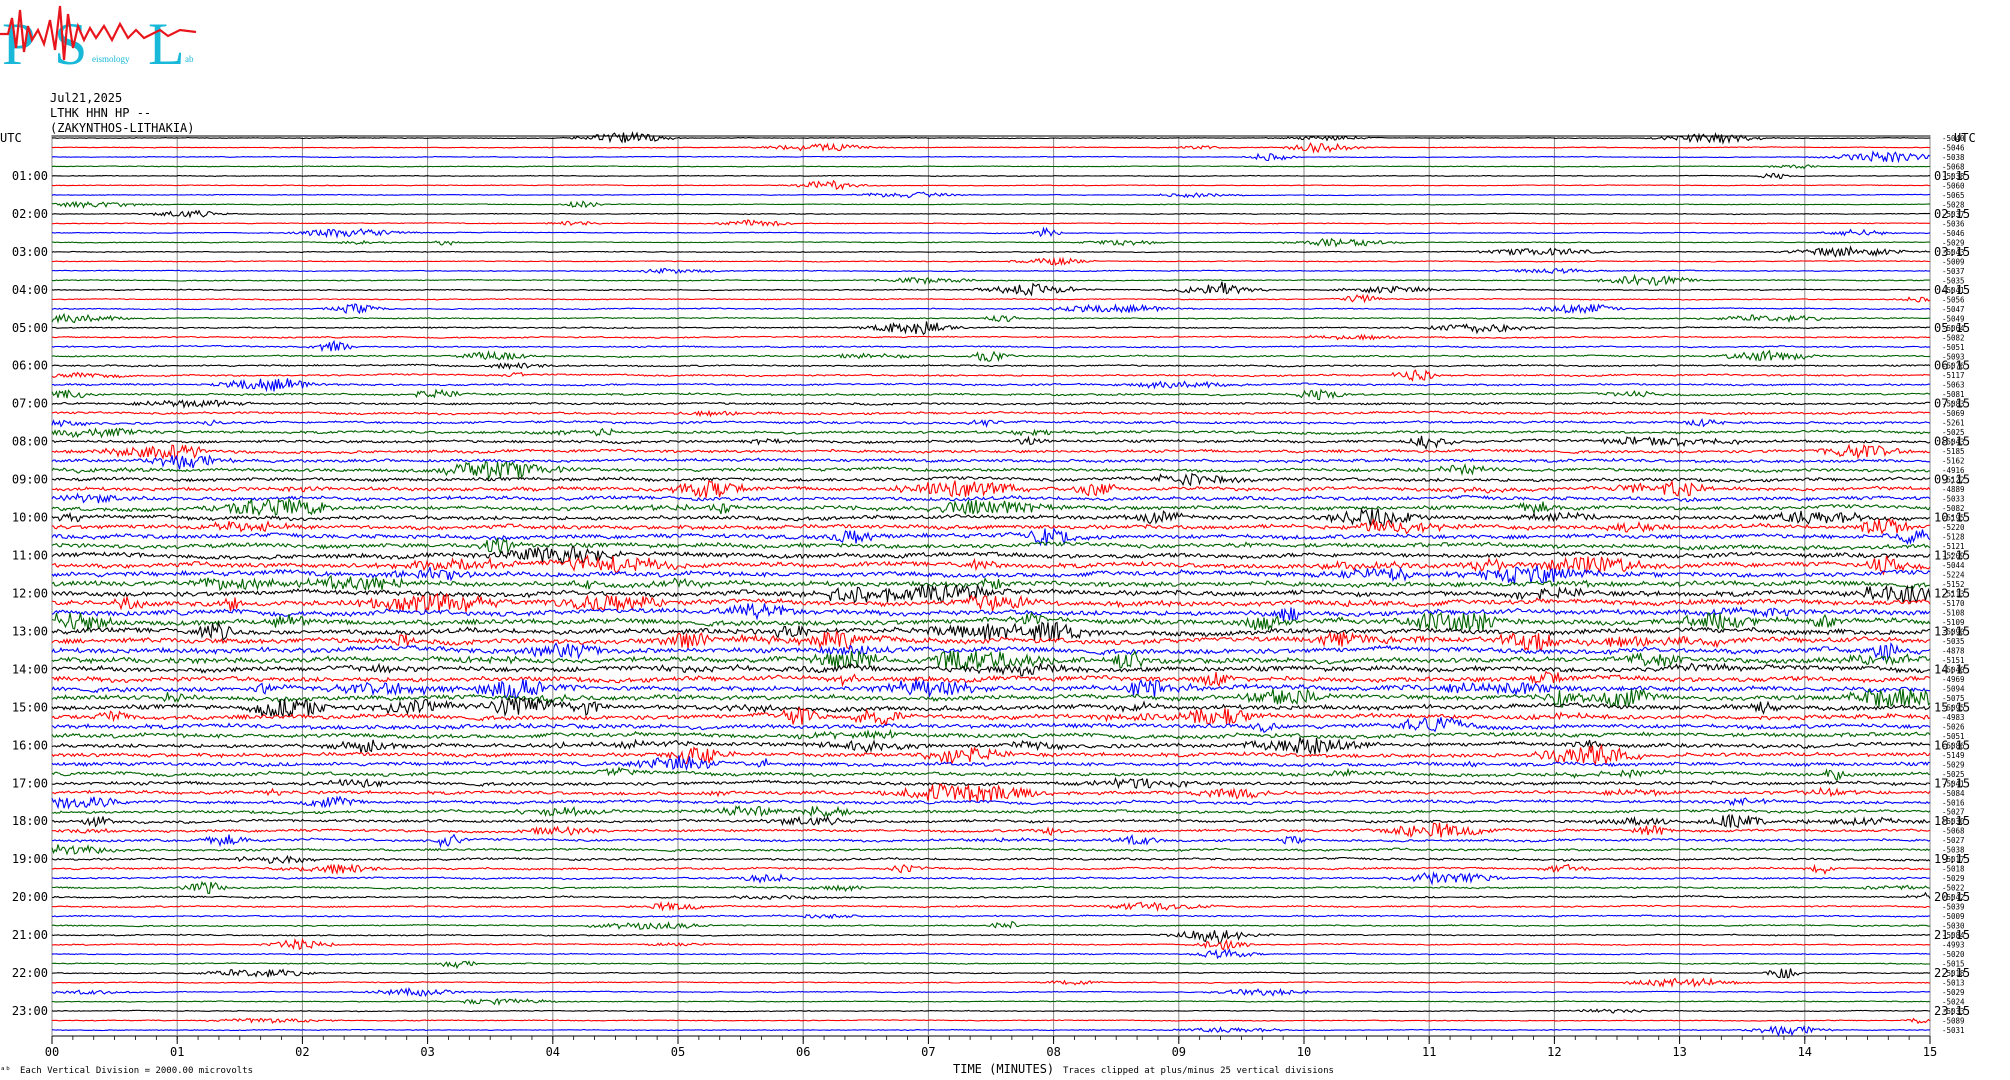 The image size is (2010, 1080). What do you see at coordinates (1965, 138) in the screenshot?
I see `right-utc-label: UTC` at bounding box center [1965, 138].